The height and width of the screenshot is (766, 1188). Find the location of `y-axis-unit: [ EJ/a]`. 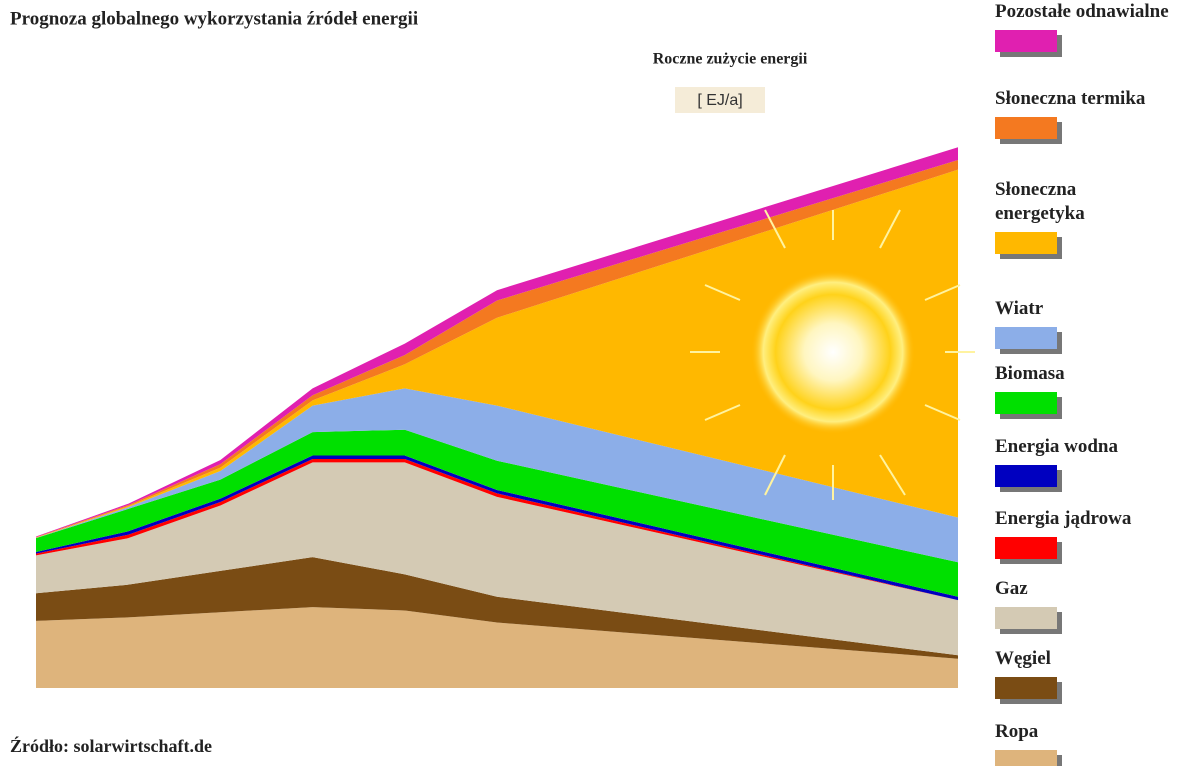

y-axis-unit: [ EJ/a] is located at coordinates (719, 100).